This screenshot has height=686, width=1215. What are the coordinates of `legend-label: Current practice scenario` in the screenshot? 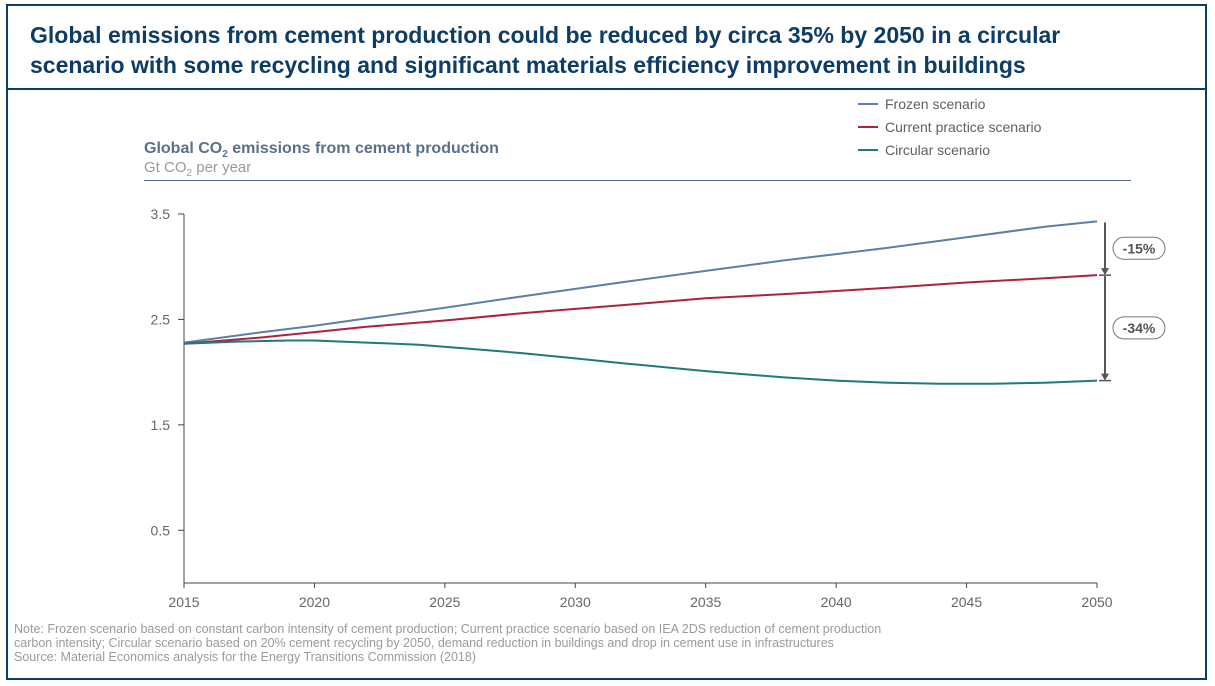 It's located at (963, 126).